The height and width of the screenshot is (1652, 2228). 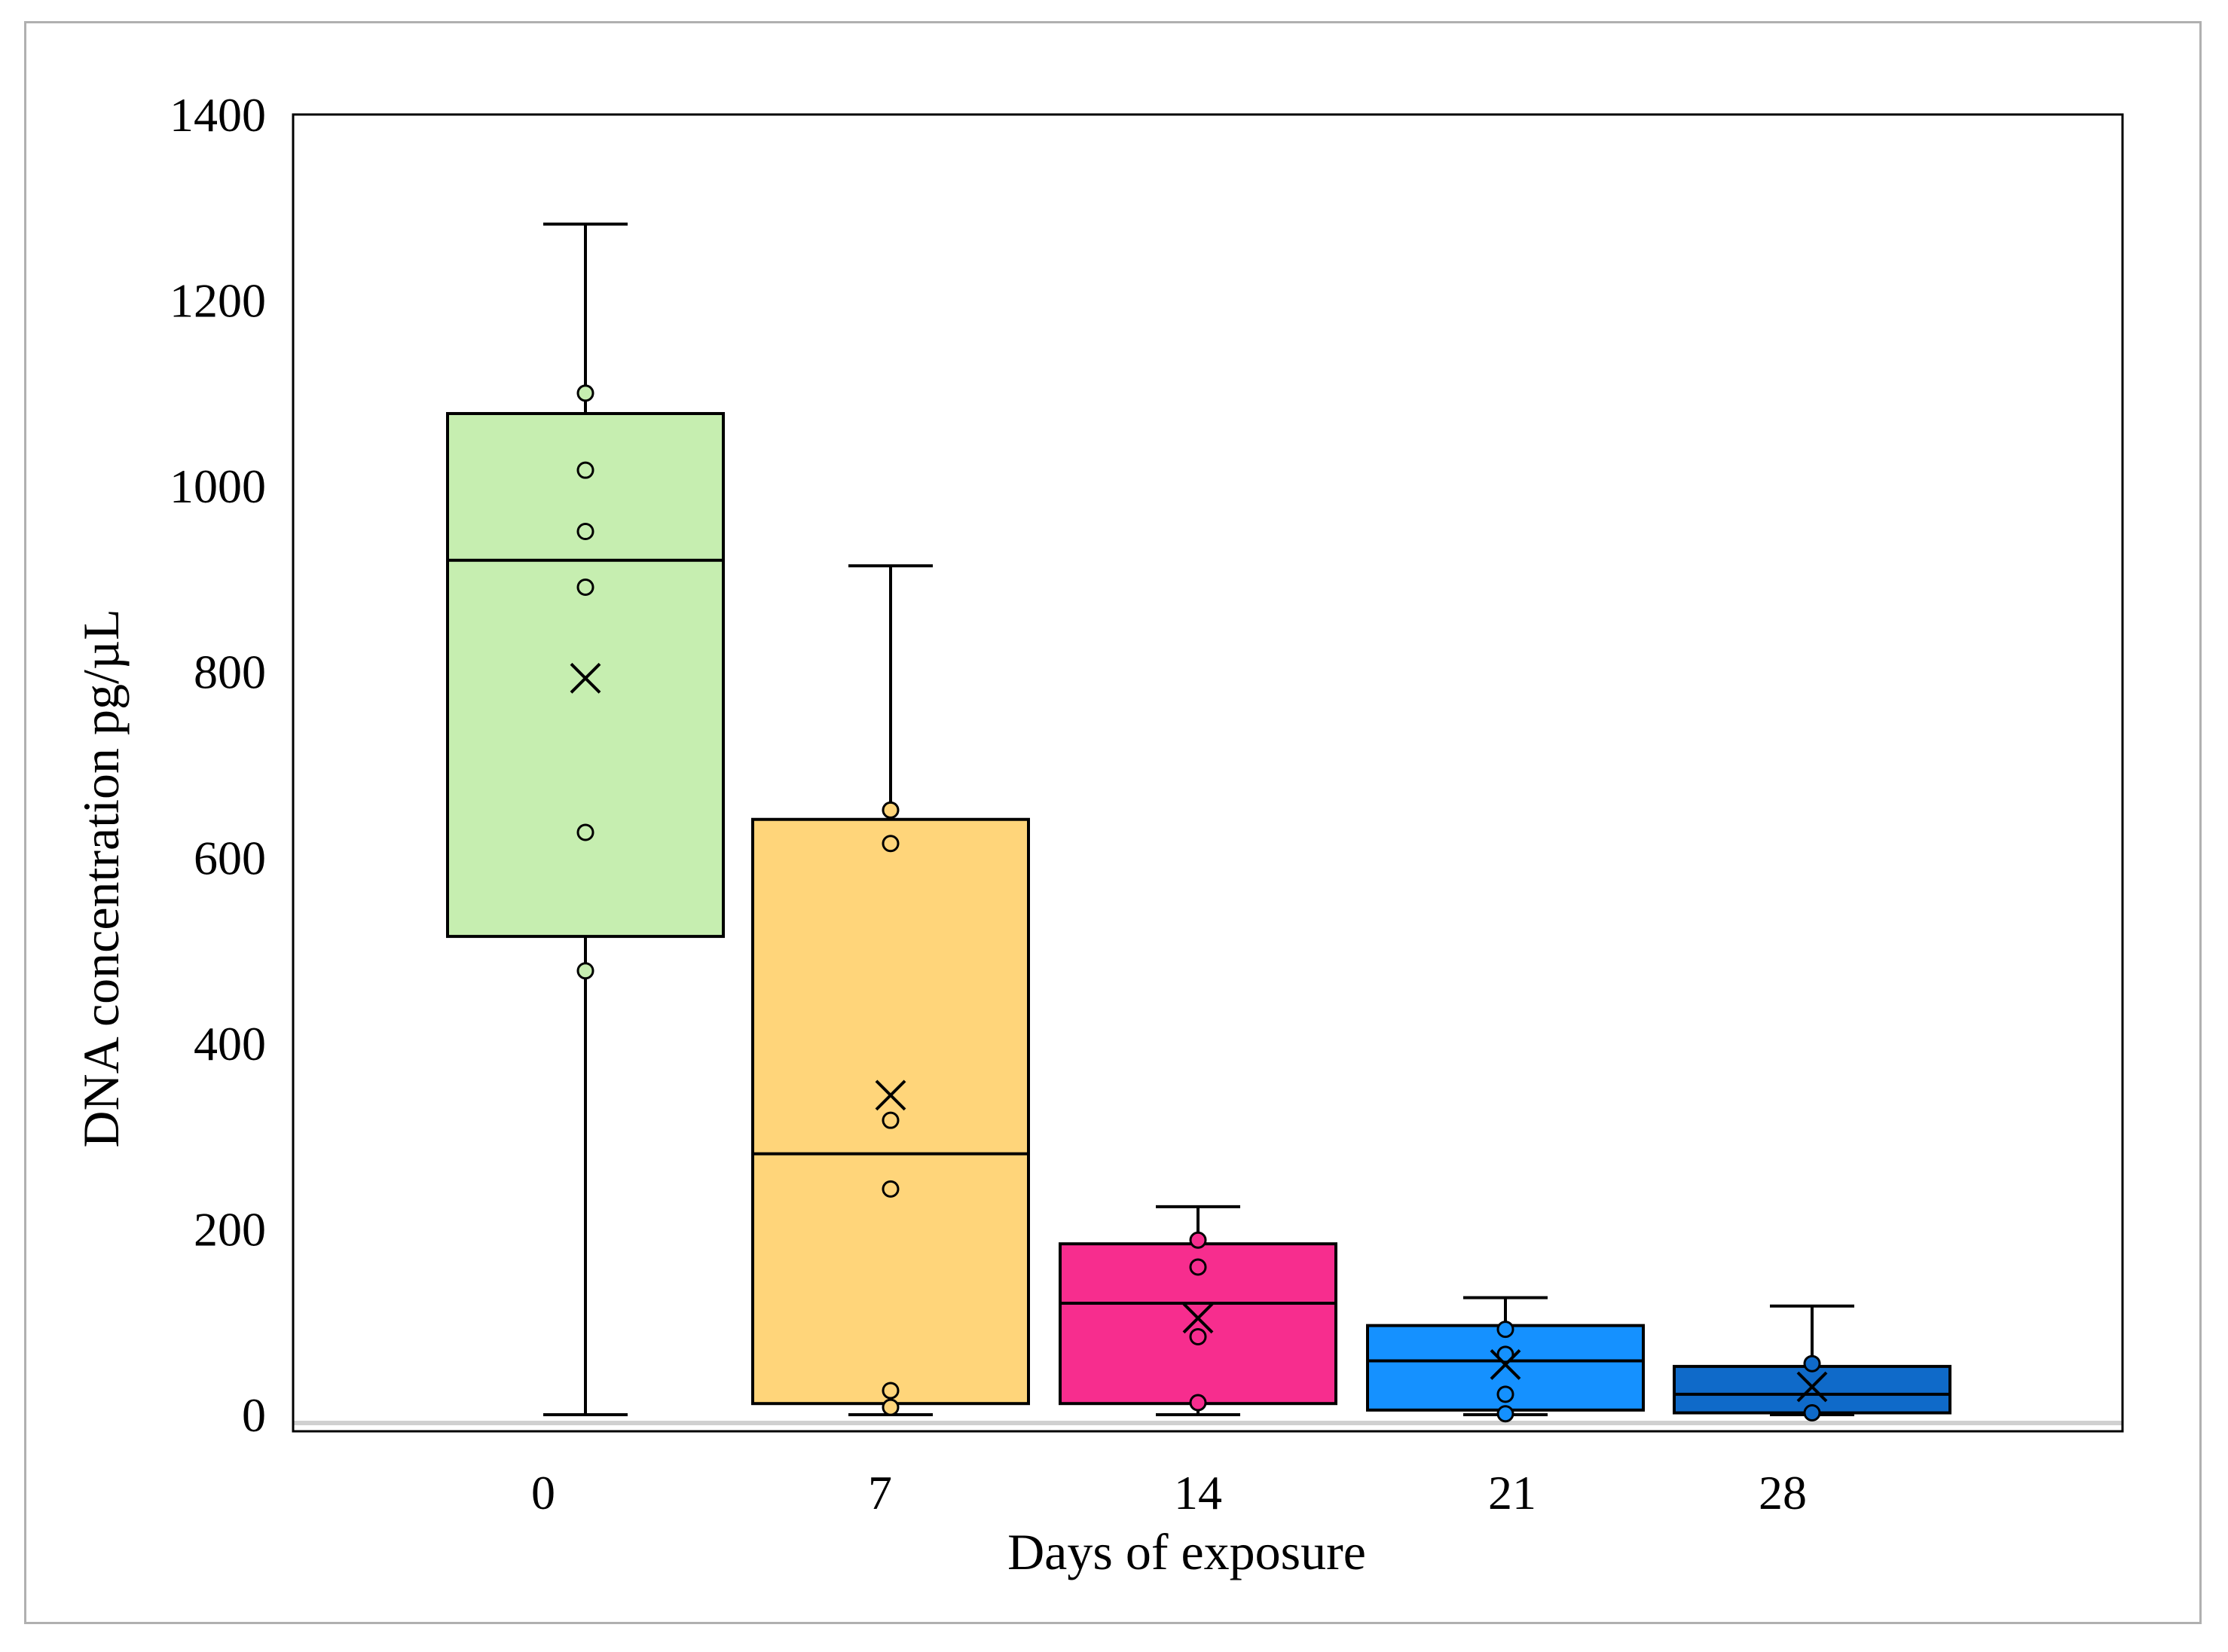 I want to click on x-axis-ticks: 0 7 14 21 28, so click(x=1169, y=1492).